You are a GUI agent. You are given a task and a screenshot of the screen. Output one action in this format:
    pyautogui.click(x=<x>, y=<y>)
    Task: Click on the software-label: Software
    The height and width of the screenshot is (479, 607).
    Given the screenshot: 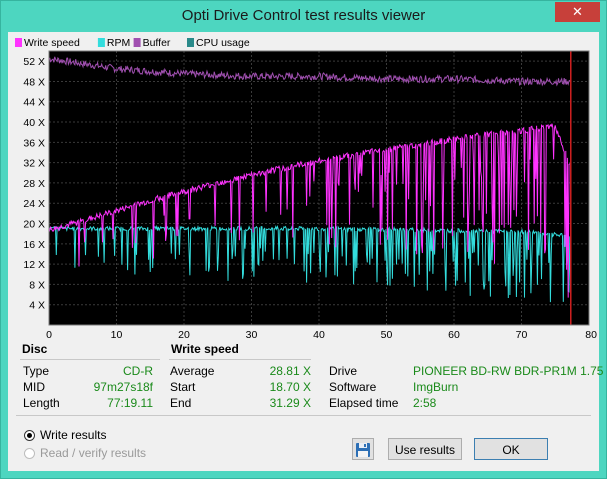 What is the action you would take?
    pyautogui.click(x=353, y=387)
    